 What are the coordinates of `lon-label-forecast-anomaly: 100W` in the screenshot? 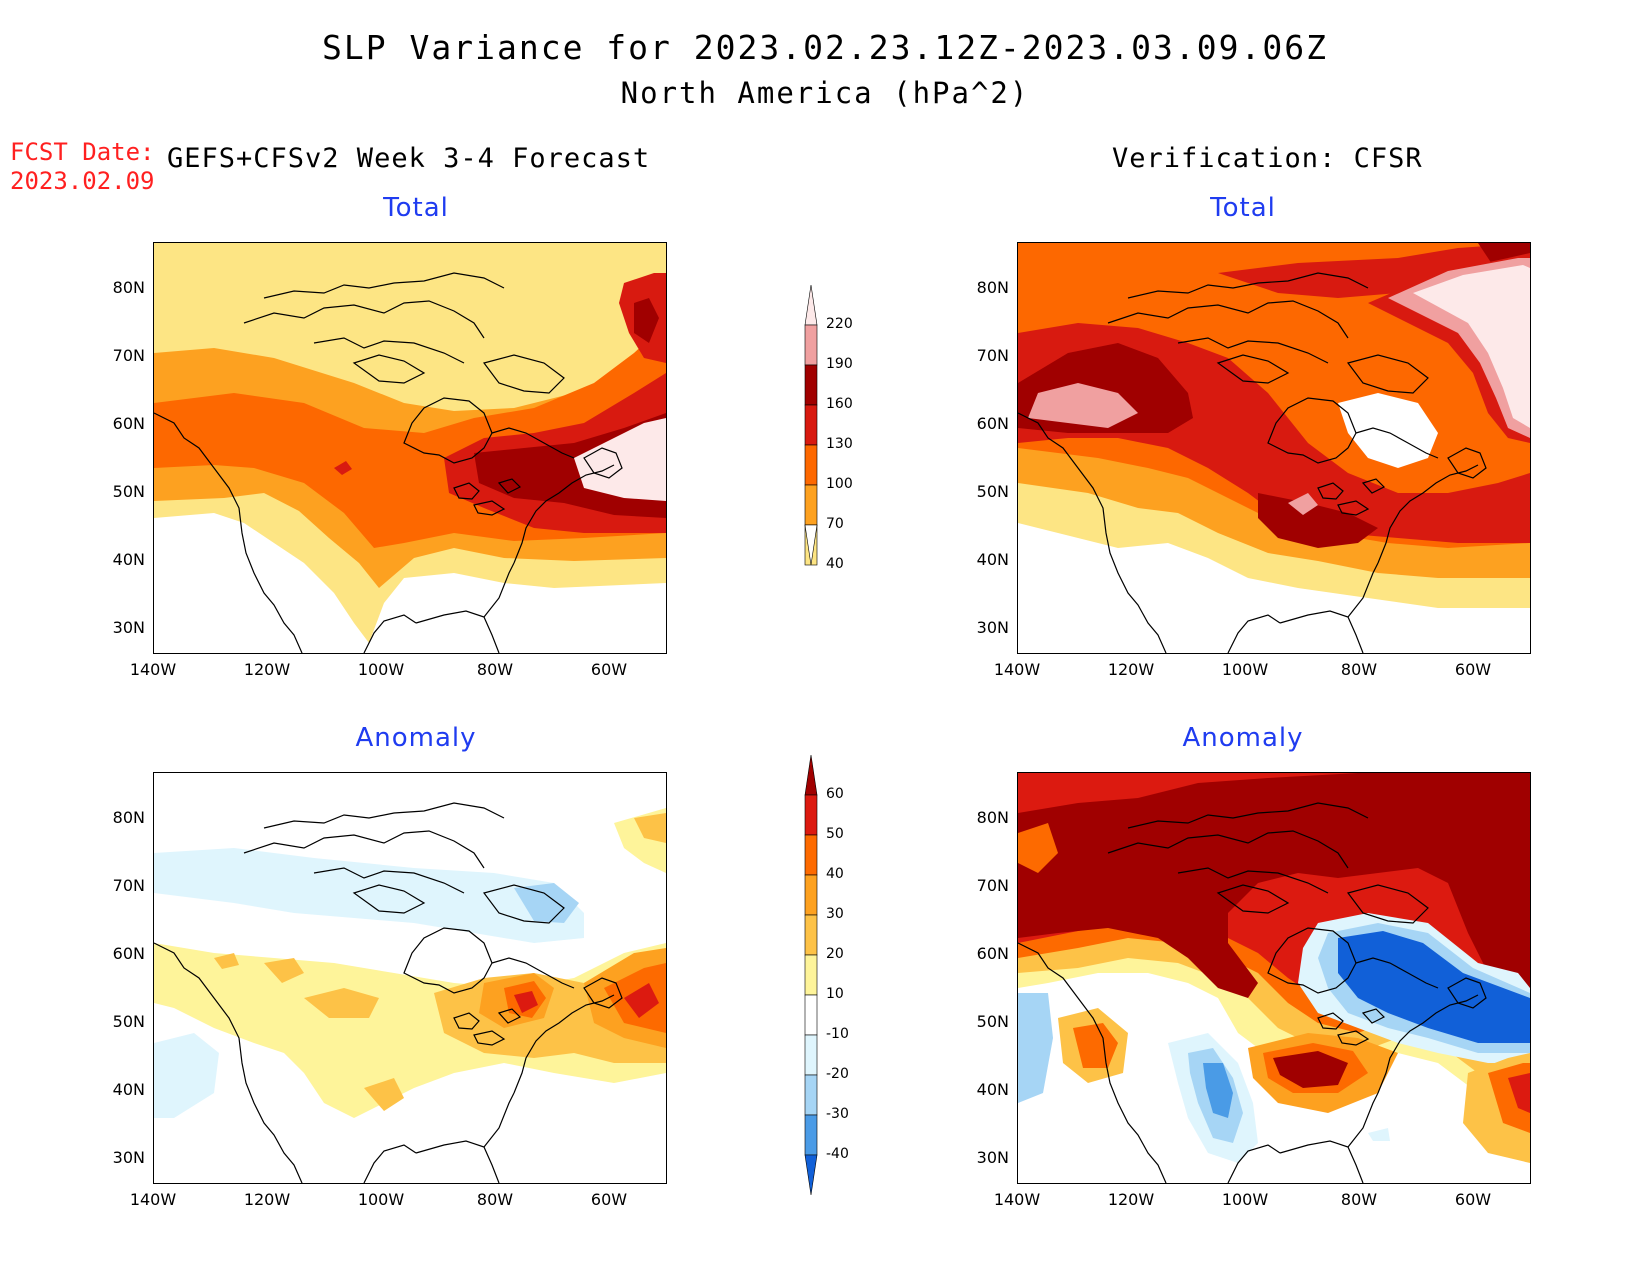 It's located at (381, 1199).